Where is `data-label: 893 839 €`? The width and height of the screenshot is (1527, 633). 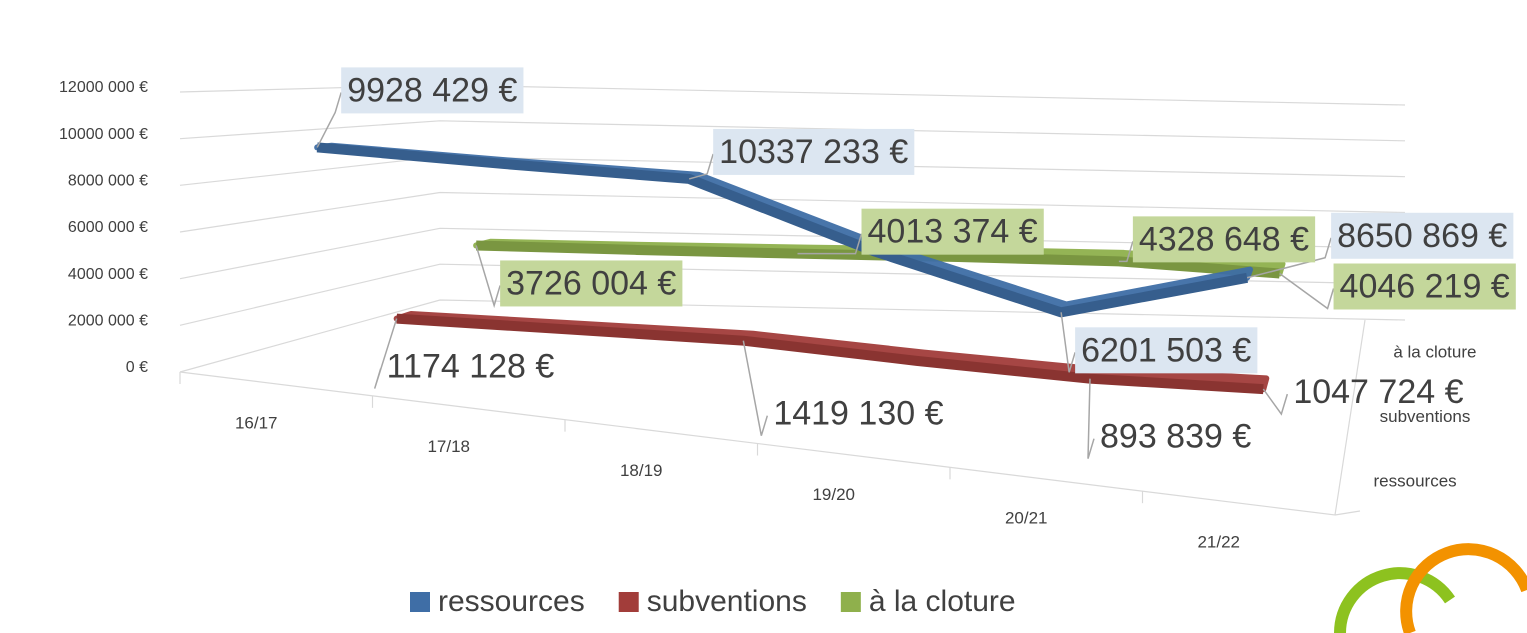 data-label: 893 839 € is located at coordinates (1175, 437).